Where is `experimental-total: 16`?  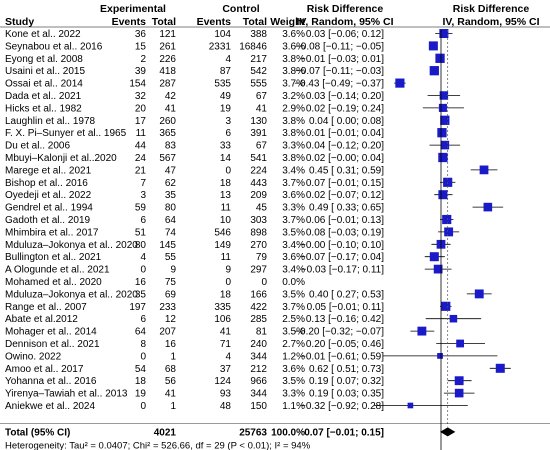
experimental-total: 16 is located at coordinates (171, 344).